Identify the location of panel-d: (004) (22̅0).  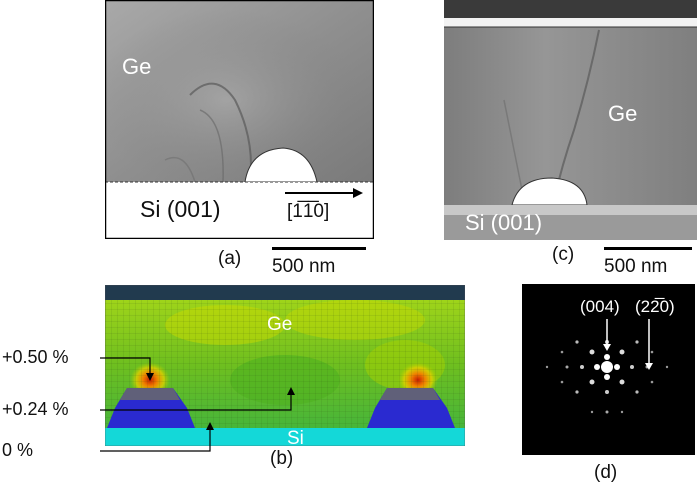
(608, 369).